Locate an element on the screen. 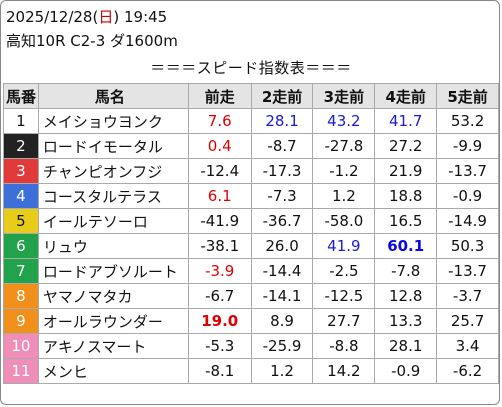  col-header-4-races-ago: 4走前 is located at coordinates (406, 96).